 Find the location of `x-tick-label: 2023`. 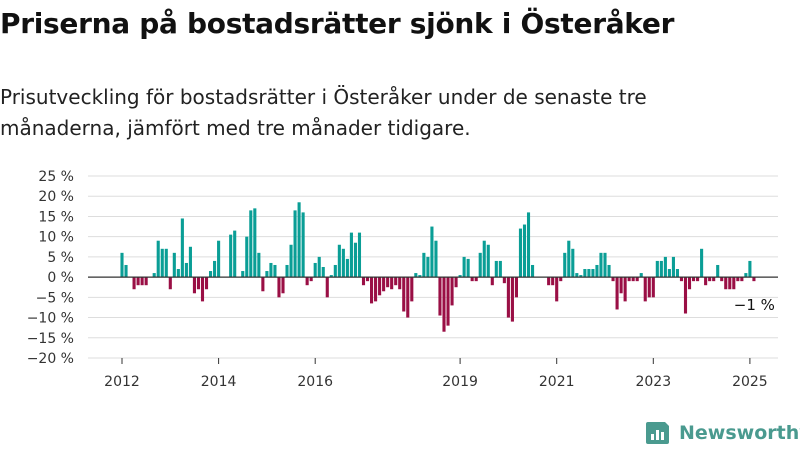

x-tick-label: 2023 is located at coordinates (653, 382).